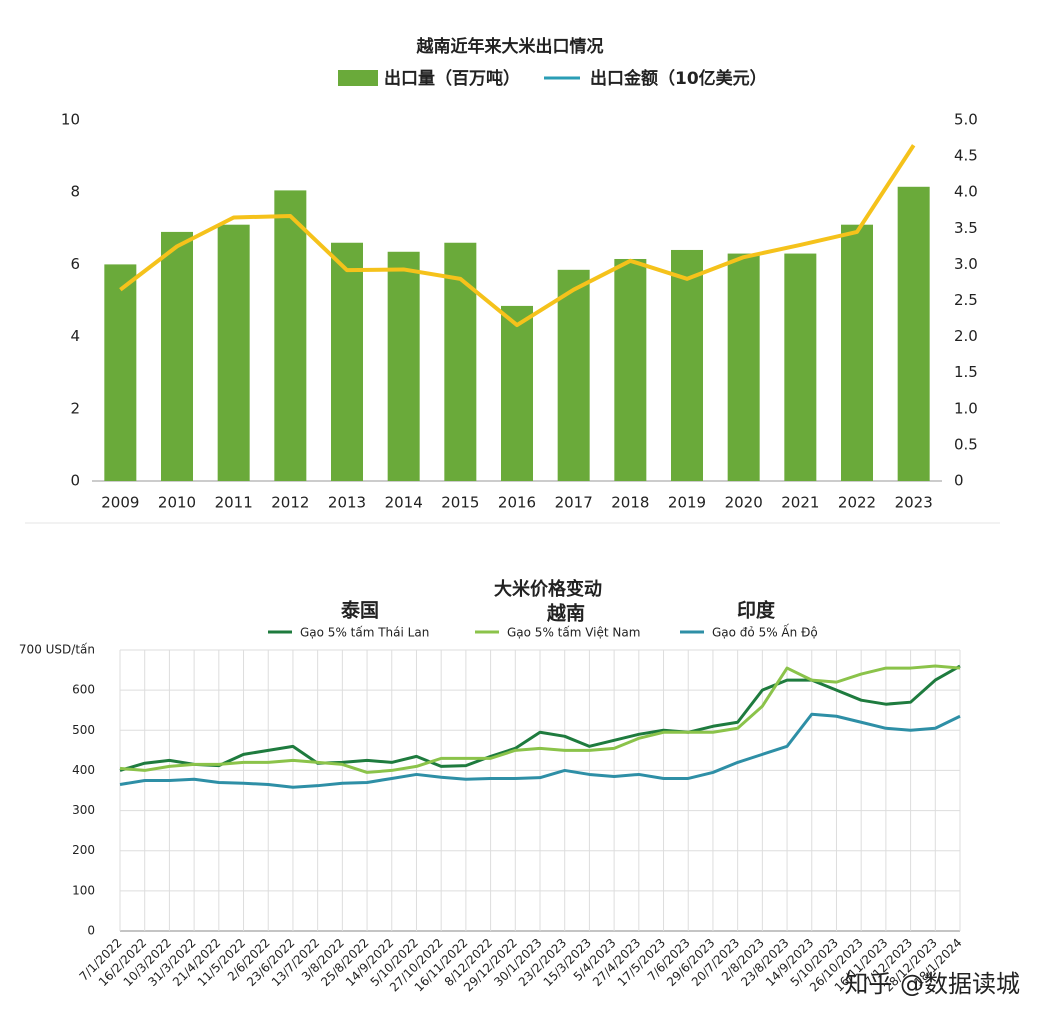 This screenshot has height=1026, width=1048. What do you see at coordinates (966, 192) in the screenshot?
I see `y2-tick-label: 4.0` at bounding box center [966, 192].